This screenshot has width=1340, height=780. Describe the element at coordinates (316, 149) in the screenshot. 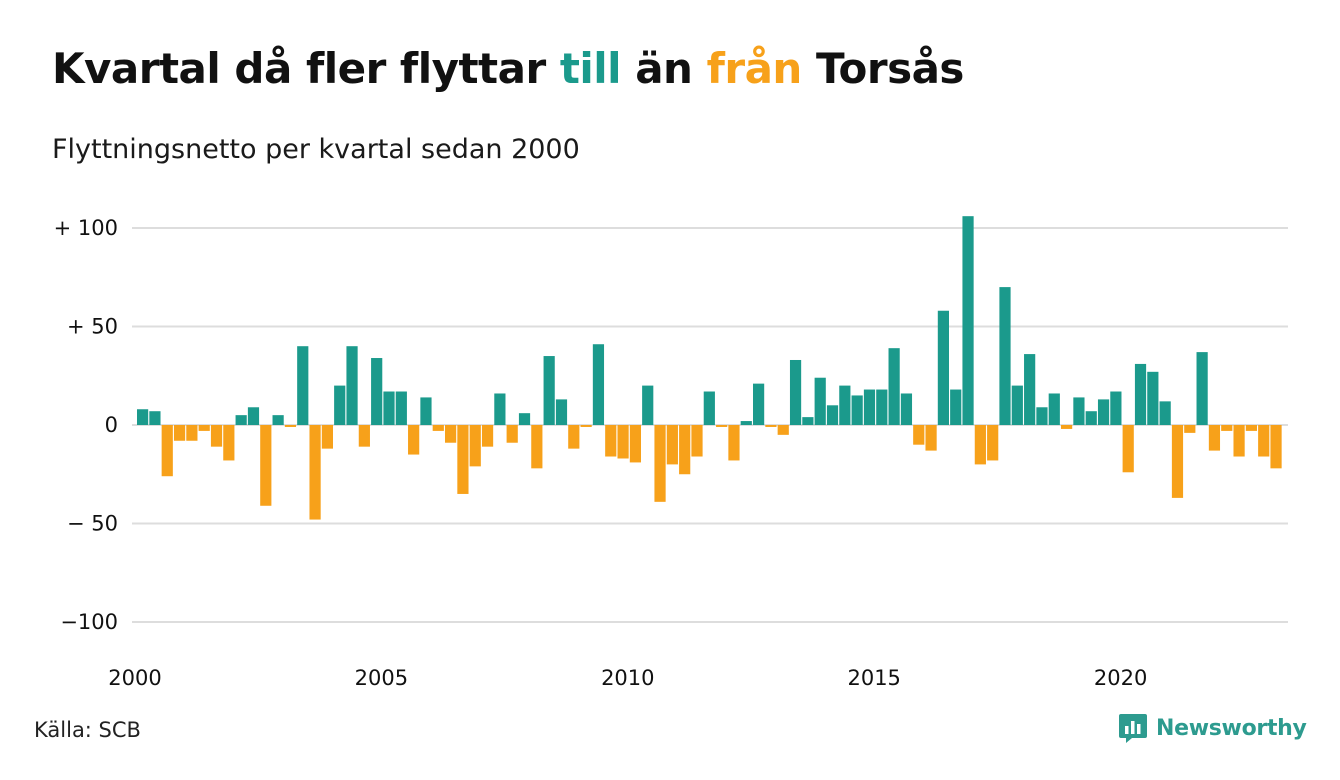

I see `chart-subtitle: Flyttningsnetto per kvartal sedan 2000` at that location.